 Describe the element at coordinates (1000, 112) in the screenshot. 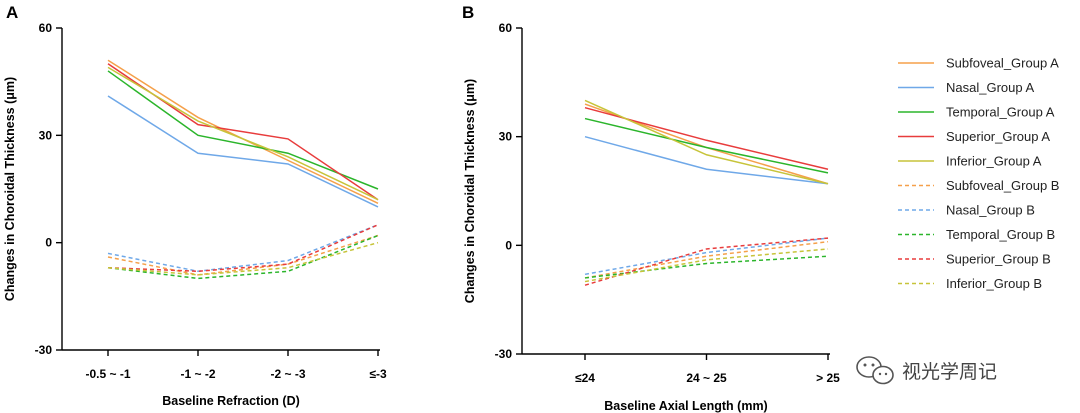

I see `legend-label: Temporal_Group A` at that location.